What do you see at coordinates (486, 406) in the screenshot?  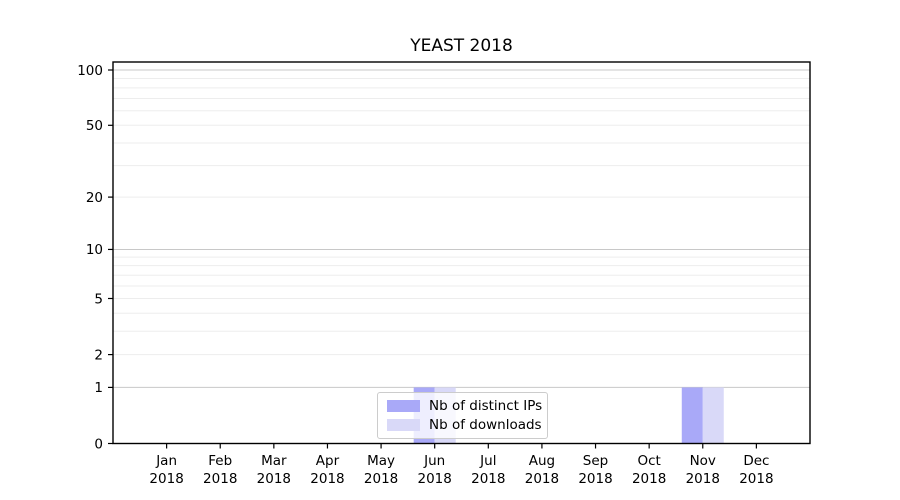 I see `legend-label-distinct-ips: Nb of distinct IPs` at bounding box center [486, 406].